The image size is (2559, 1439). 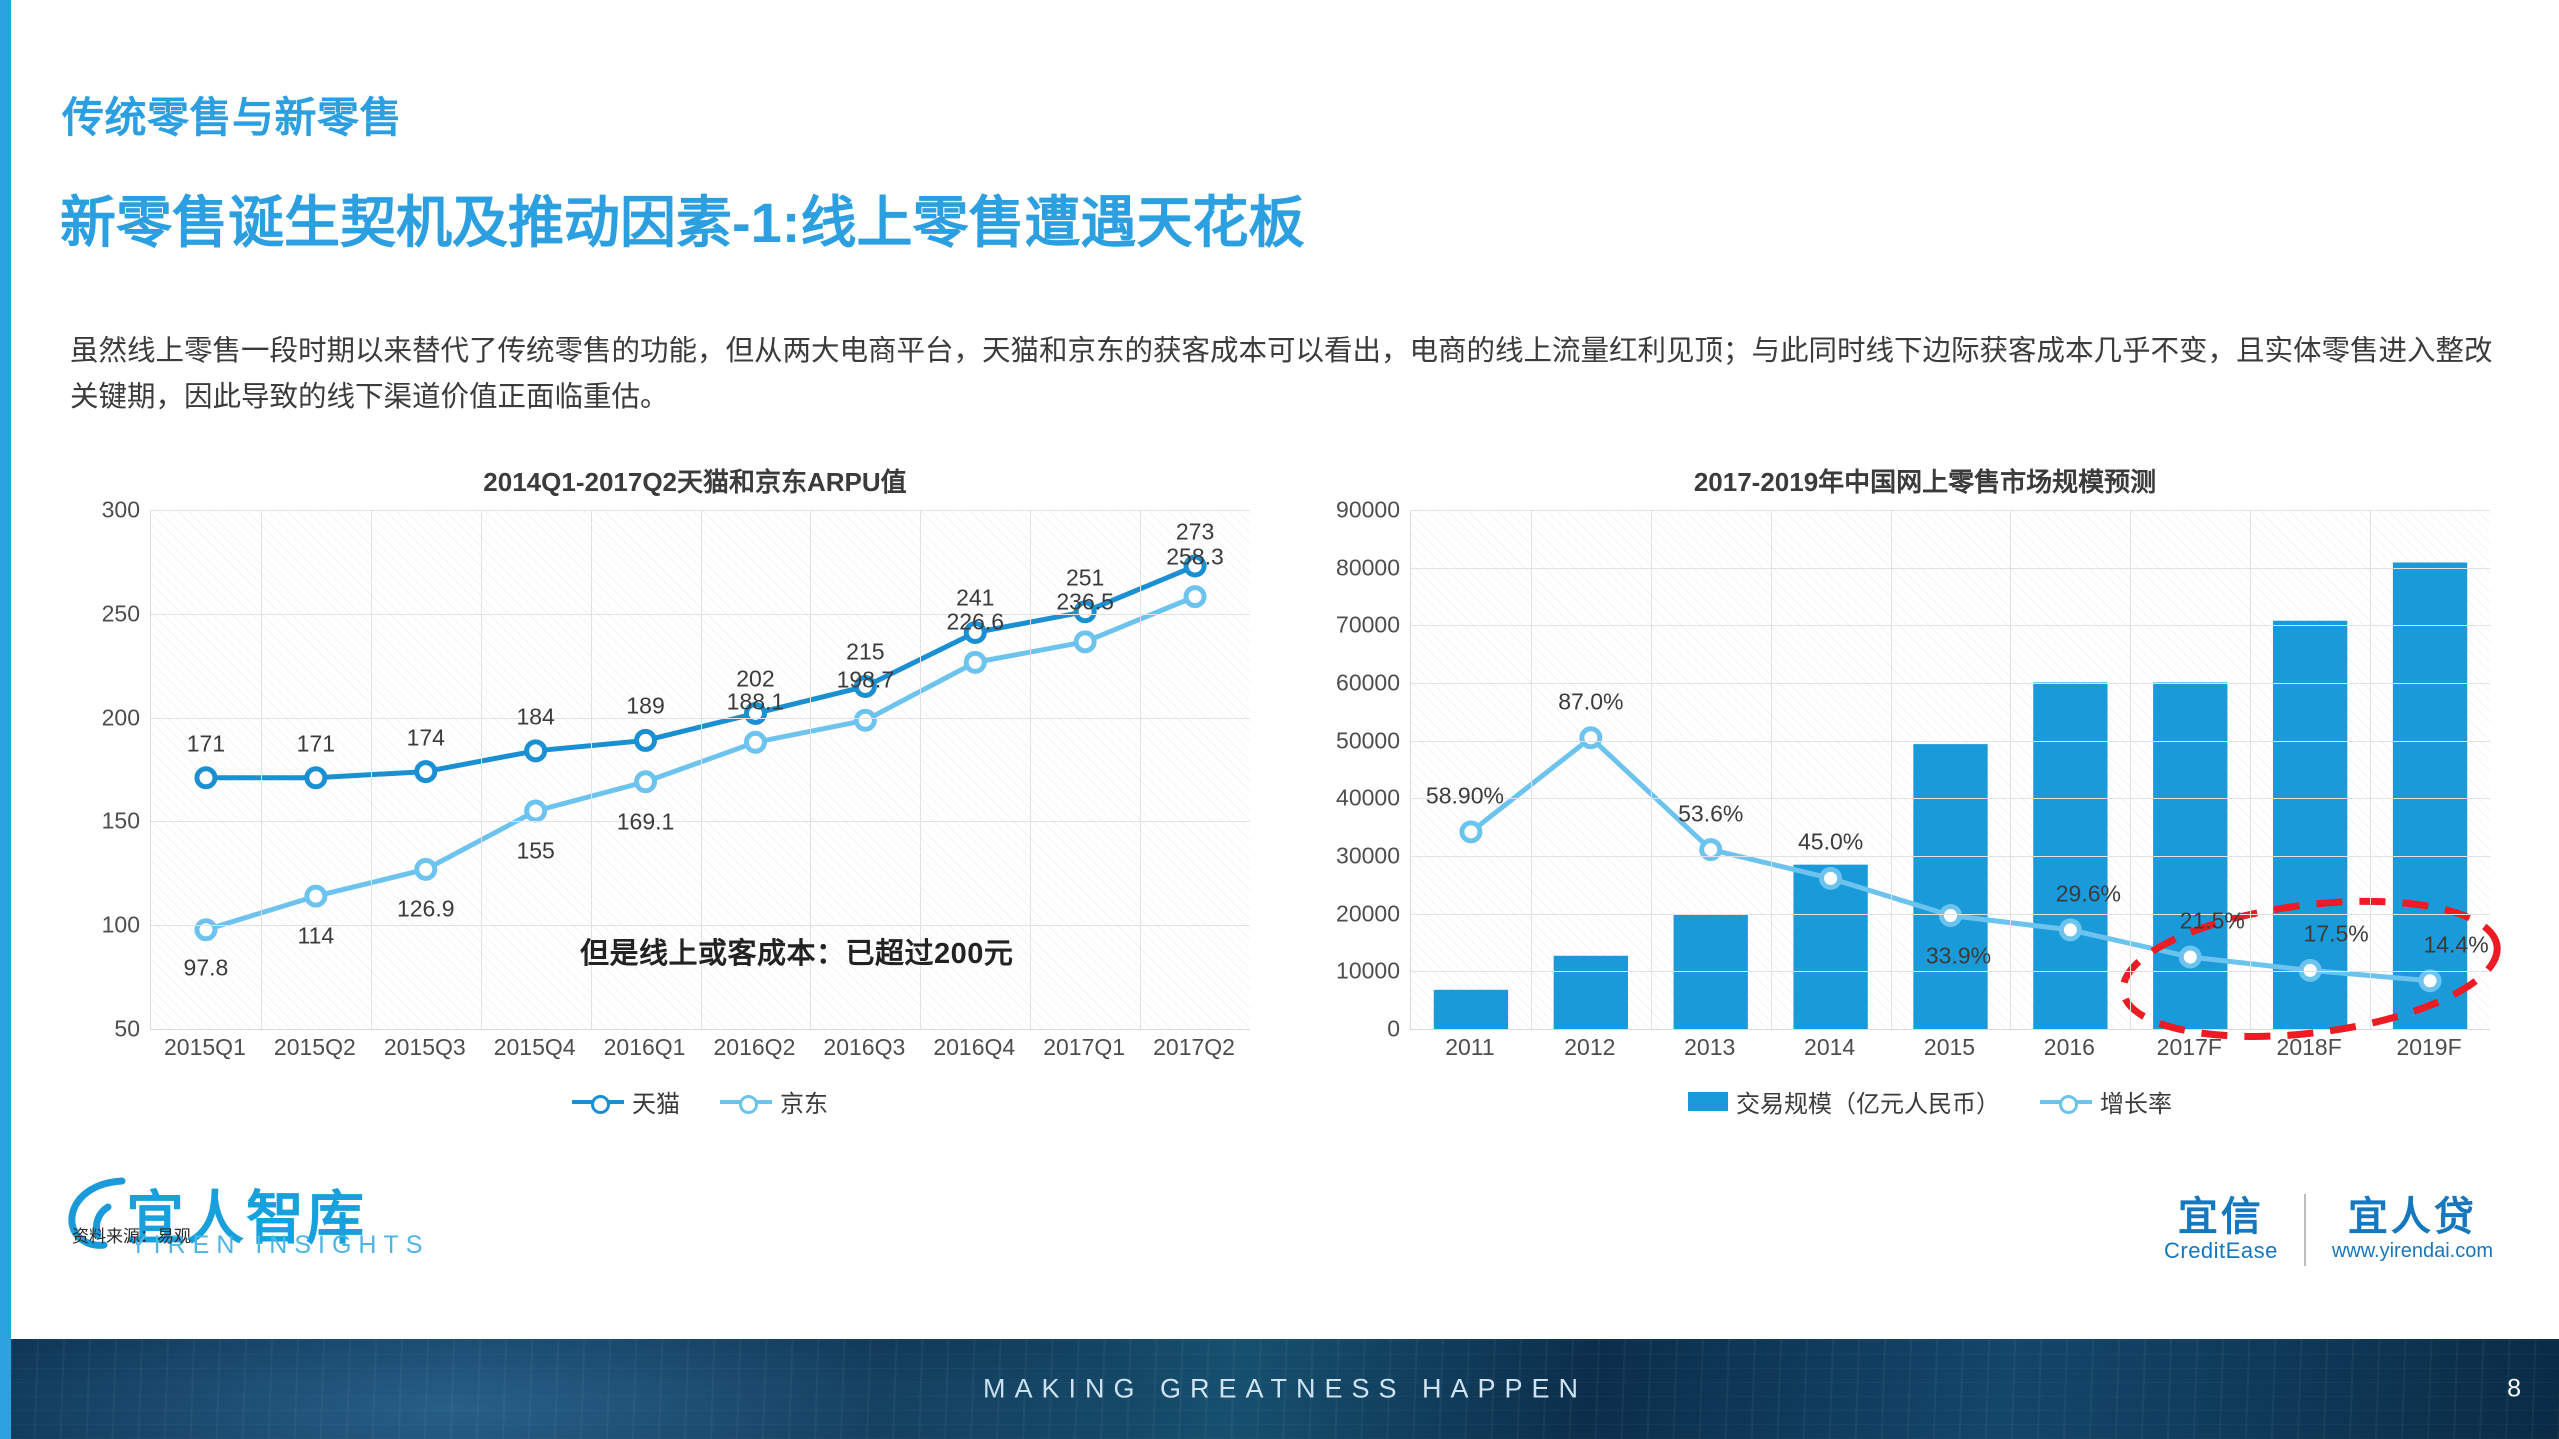 I want to click on chart-arpu-legend: 天猫 京东, so click(x=660, y=1101).